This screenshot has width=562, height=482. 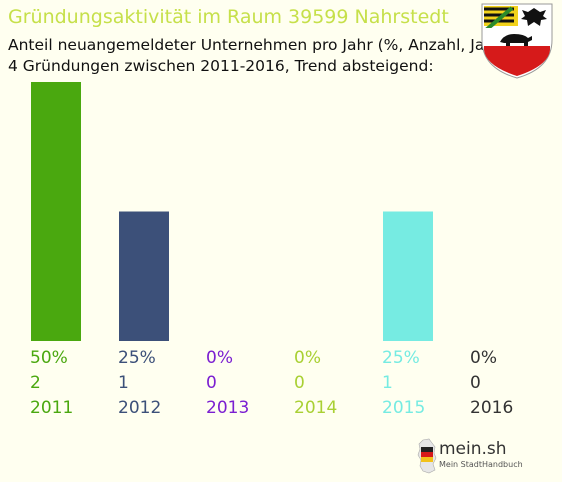 What do you see at coordinates (140, 408) in the screenshot?
I see `year-label-2012: 2012` at bounding box center [140, 408].